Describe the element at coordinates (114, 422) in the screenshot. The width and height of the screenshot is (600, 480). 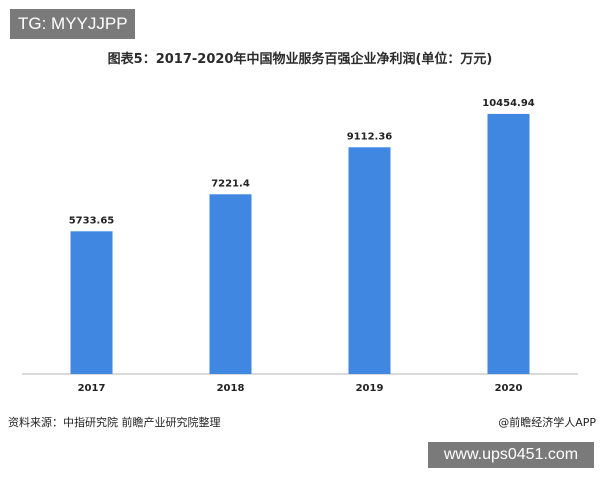
I see `source-note: 资料来源：中指研究院 前瞻产业研究院整理` at that location.